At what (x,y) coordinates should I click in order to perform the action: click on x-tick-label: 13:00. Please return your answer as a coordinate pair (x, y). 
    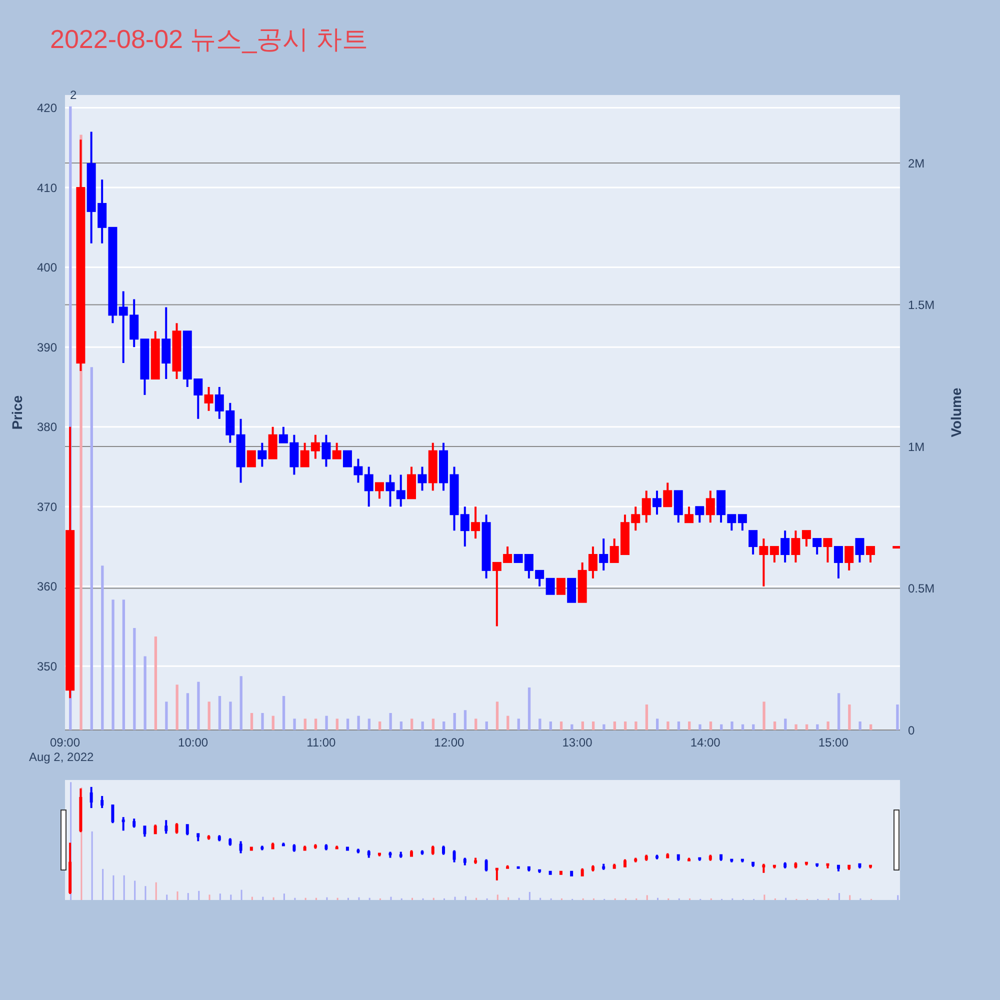
    Looking at the image, I should click on (577, 743).